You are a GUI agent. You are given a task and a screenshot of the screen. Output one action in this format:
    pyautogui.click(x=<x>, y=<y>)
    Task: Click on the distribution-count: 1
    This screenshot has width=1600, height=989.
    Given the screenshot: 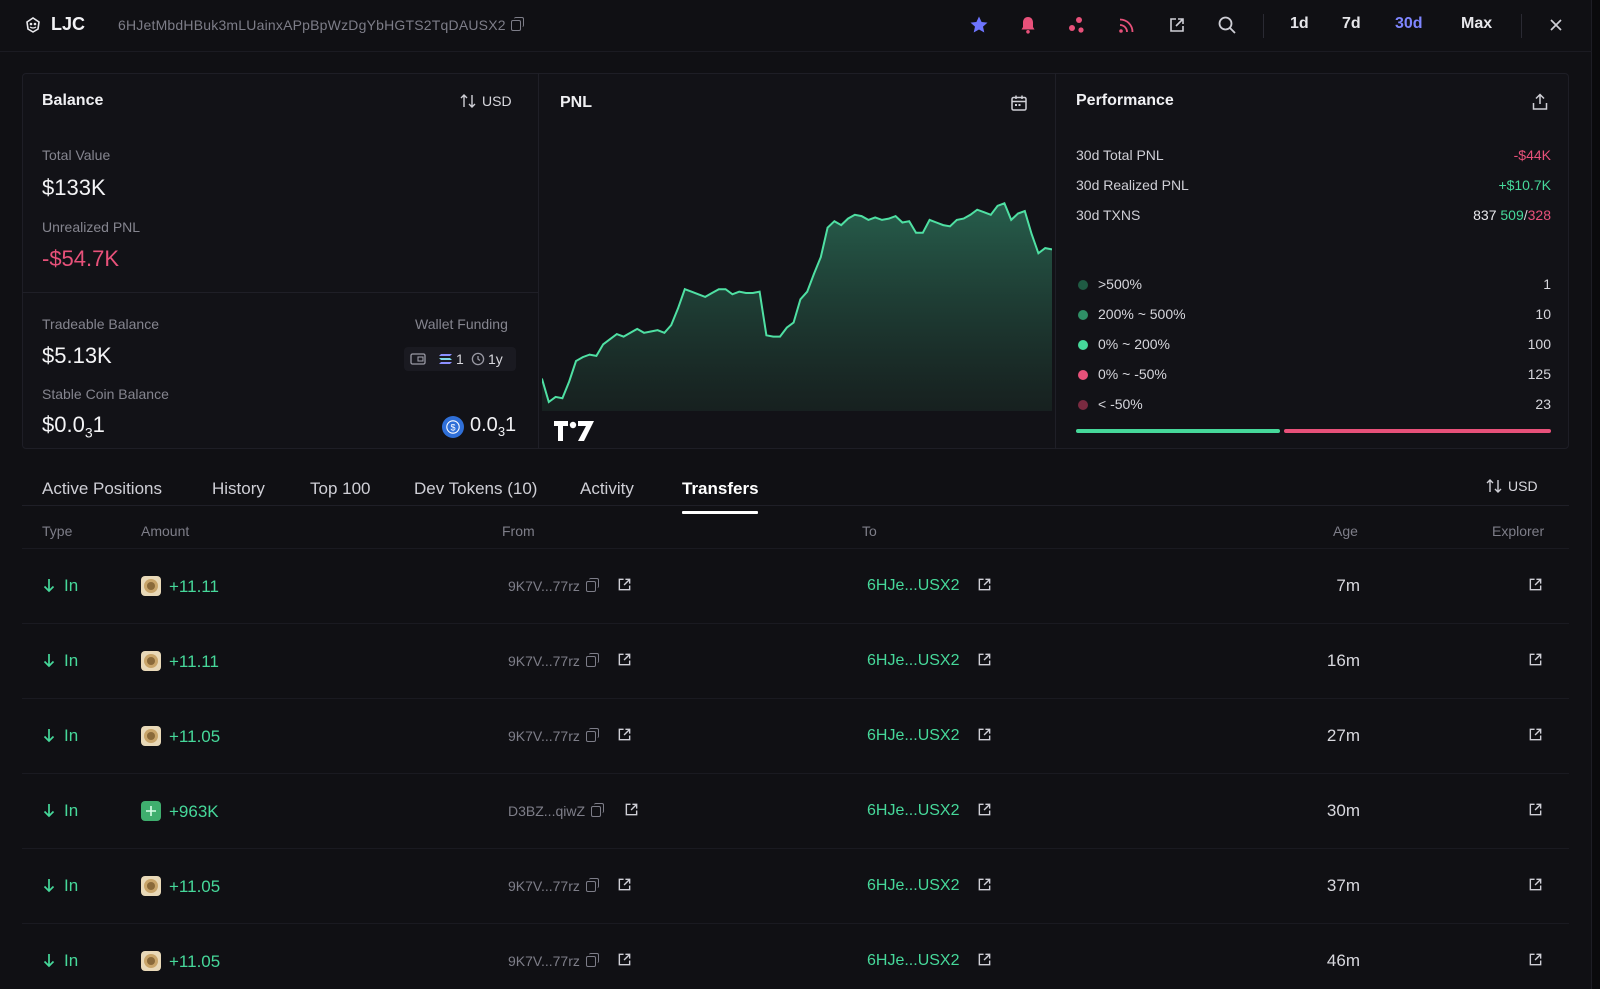 What is the action you would take?
    pyautogui.click(x=1547, y=284)
    